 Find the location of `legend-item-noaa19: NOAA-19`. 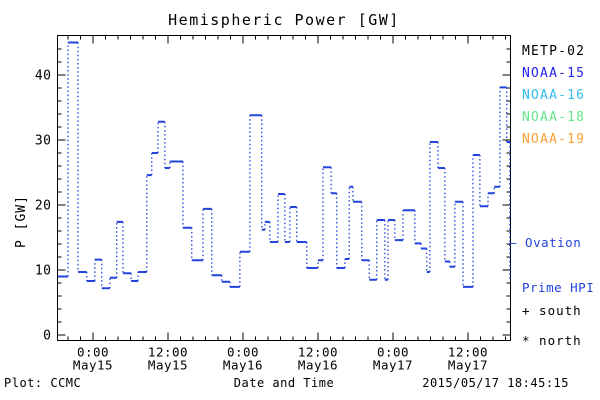

legend-item-noaa19: NOAA-19 is located at coordinates (554, 139).